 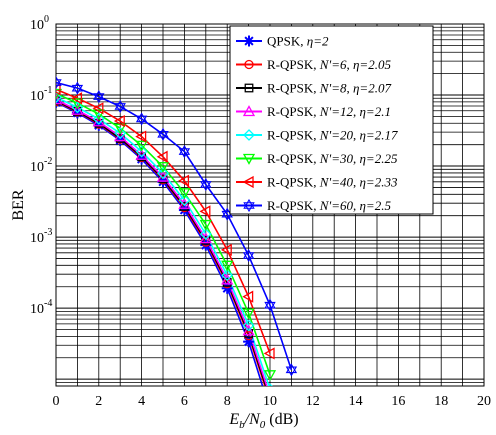 What do you see at coordinates (252, 419) in the screenshot?
I see `x-label-n: /N` at bounding box center [252, 419].